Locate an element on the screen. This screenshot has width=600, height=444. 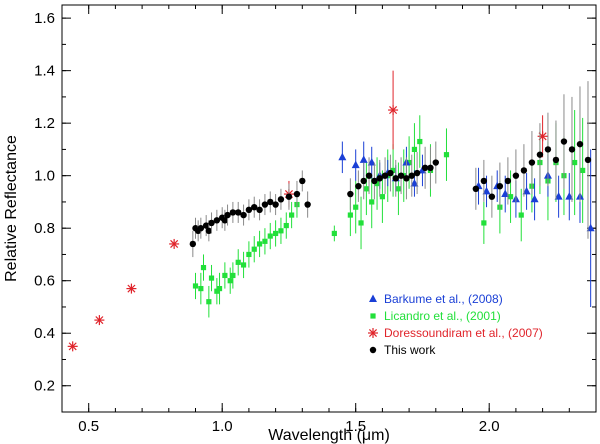
y-tick-label: 1.2 is located at coordinates (44, 123).